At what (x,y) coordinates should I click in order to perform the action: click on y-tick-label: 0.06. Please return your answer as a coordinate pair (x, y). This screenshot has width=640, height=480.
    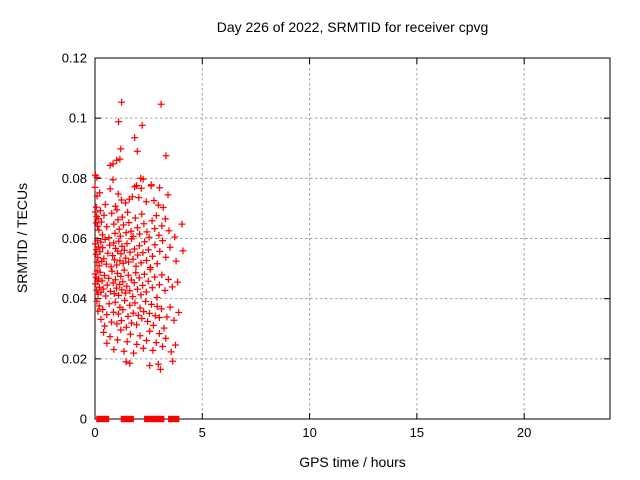
    Looking at the image, I should click on (74, 238).